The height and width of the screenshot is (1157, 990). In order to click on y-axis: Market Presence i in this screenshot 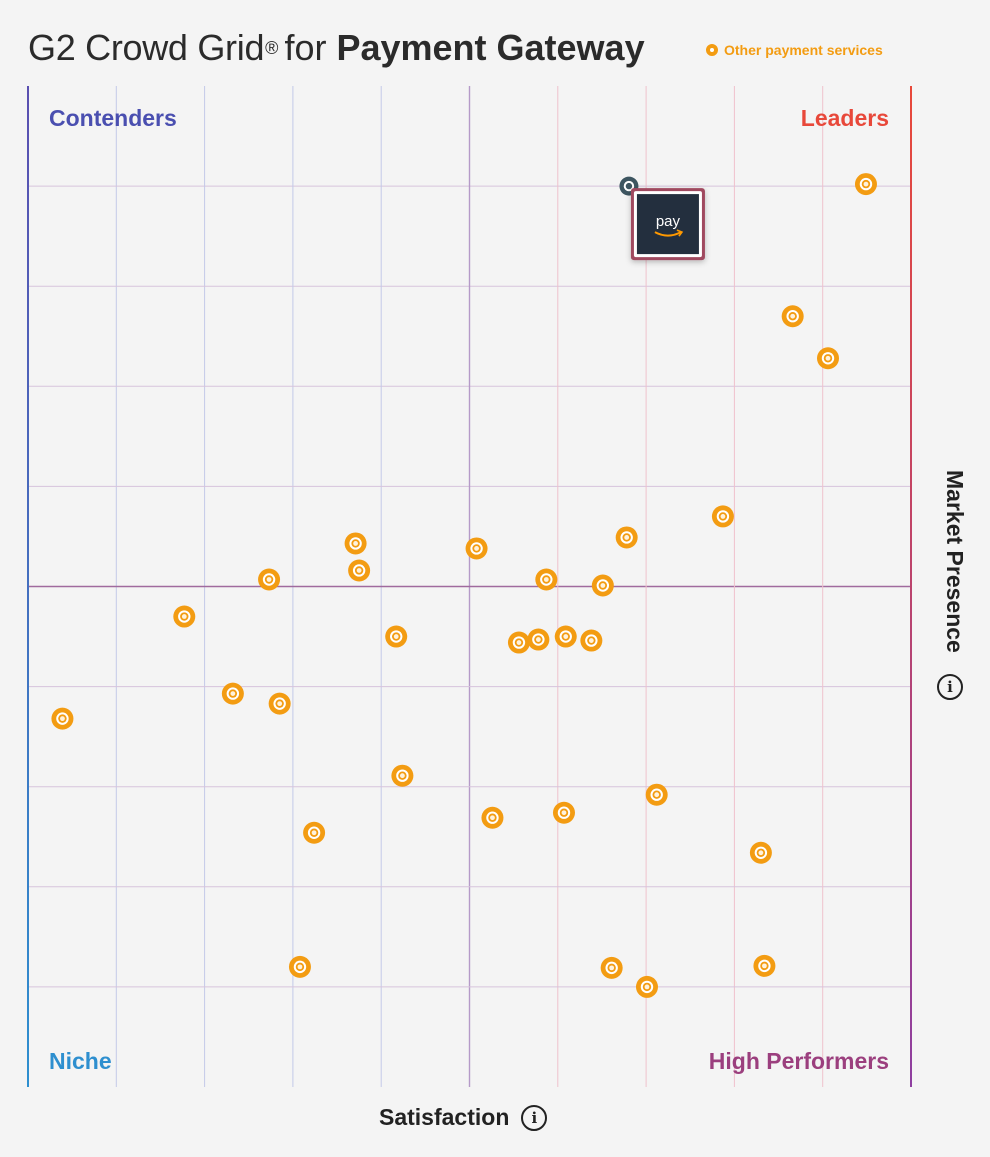, I will do `click(950, 590)`.